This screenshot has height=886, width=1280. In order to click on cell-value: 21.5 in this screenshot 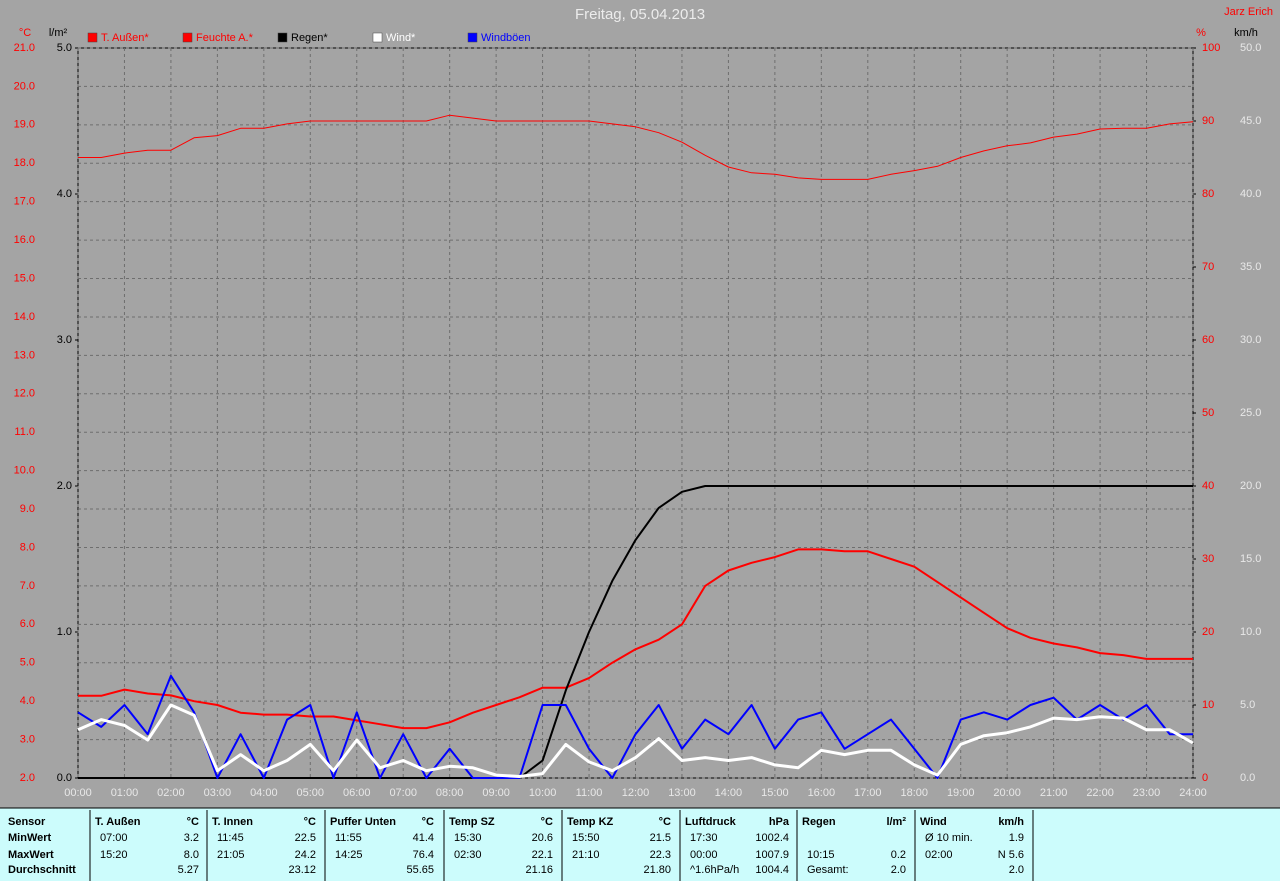, I will do `click(660, 838)`.